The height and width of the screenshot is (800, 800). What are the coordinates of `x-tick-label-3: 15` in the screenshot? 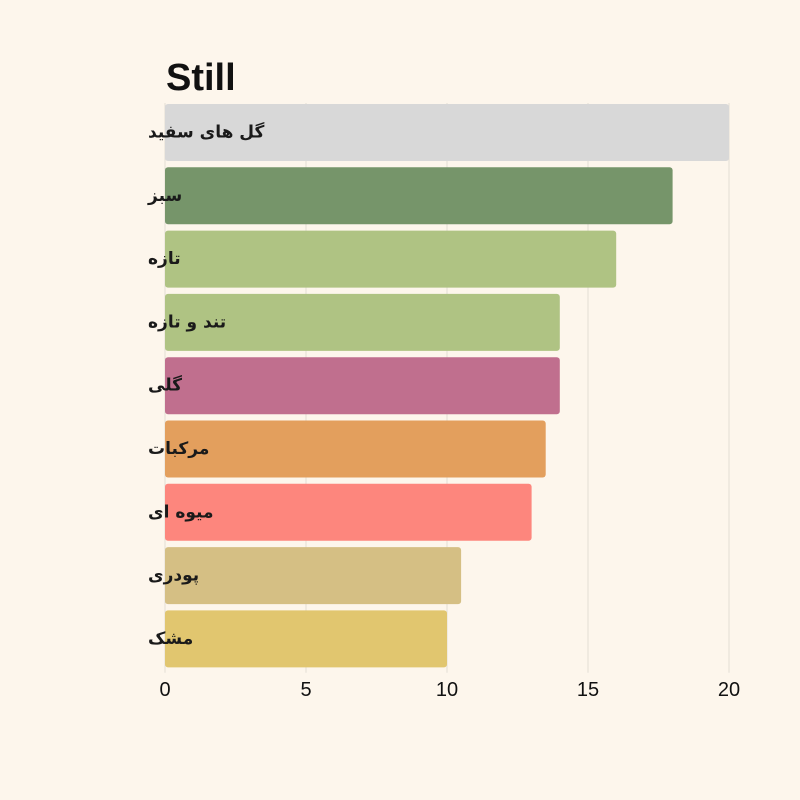 It's located at (588, 690).